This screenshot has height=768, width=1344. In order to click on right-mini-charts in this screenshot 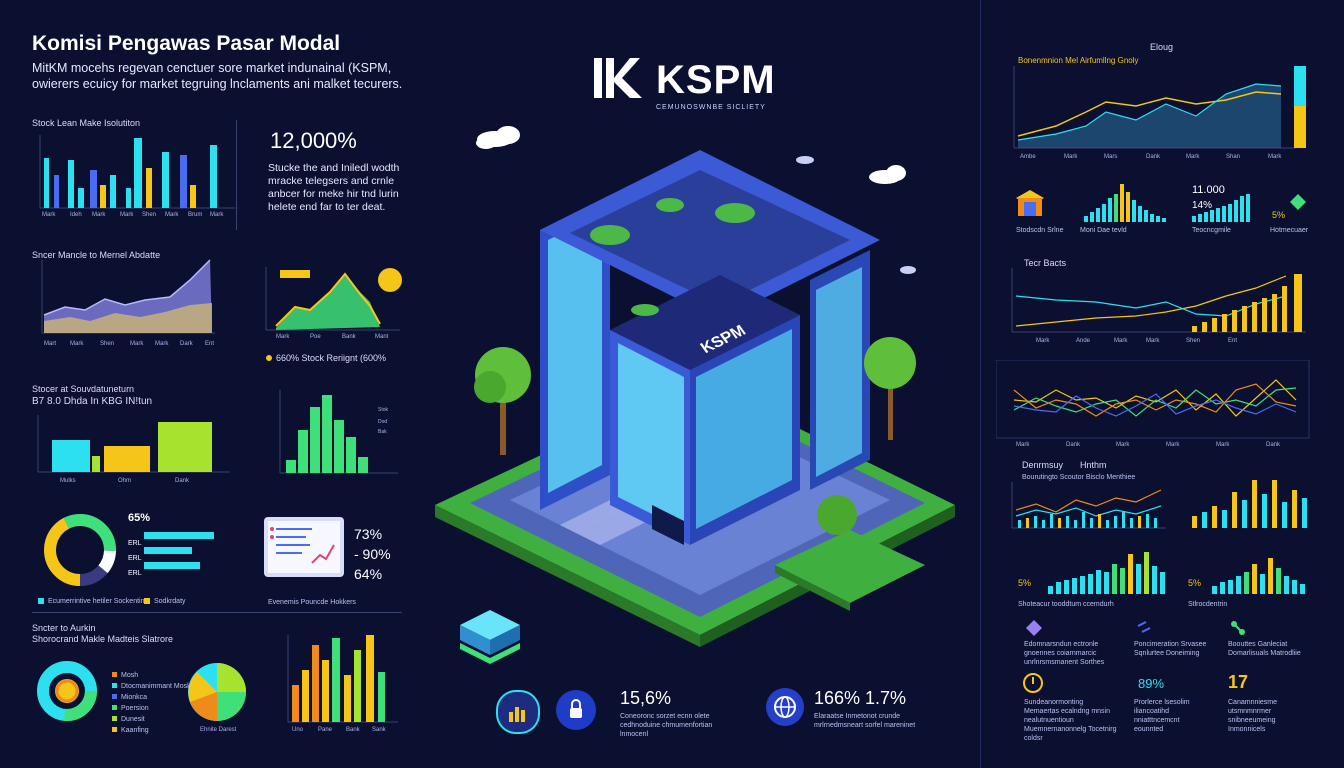, I will do `click(1161, 203)`.